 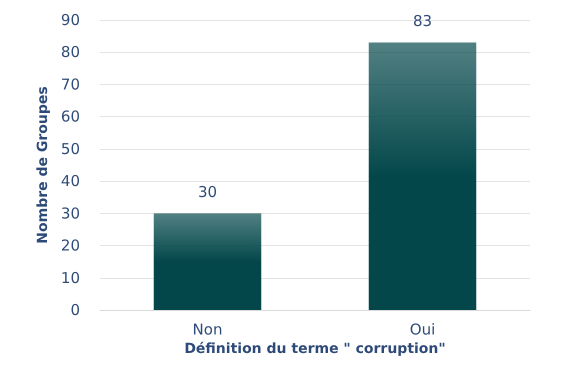 I want to click on y-tick-label: 90, so click(x=70, y=20).